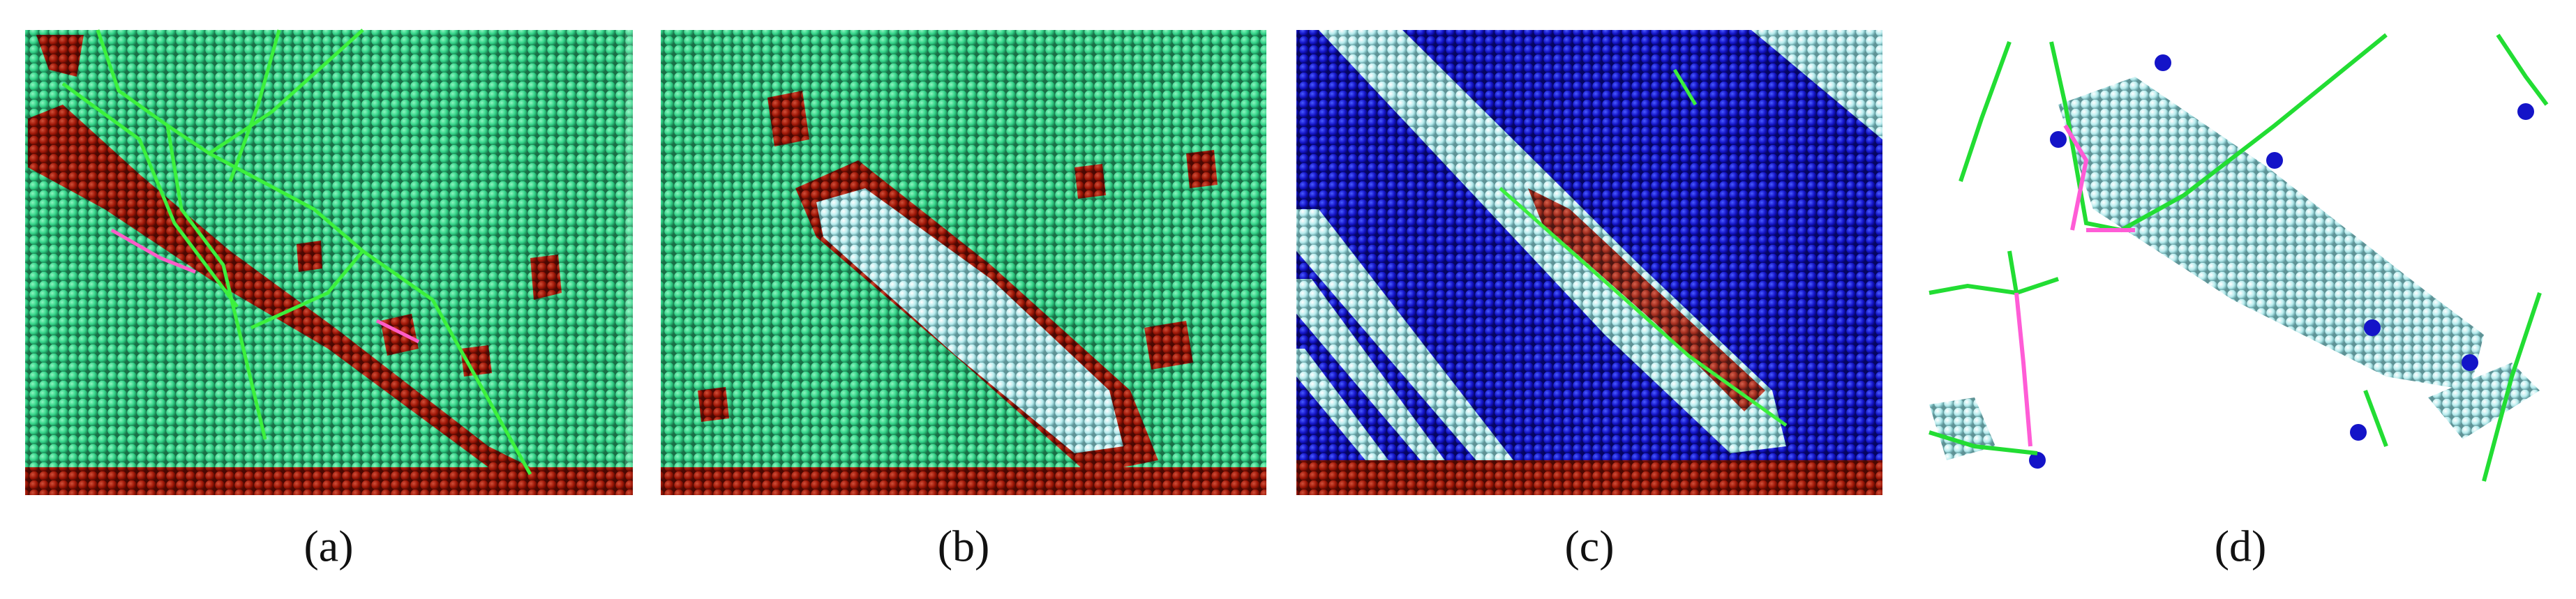 The width and height of the screenshot is (2576, 599). I want to click on panel-label: (a), so click(328, 546).